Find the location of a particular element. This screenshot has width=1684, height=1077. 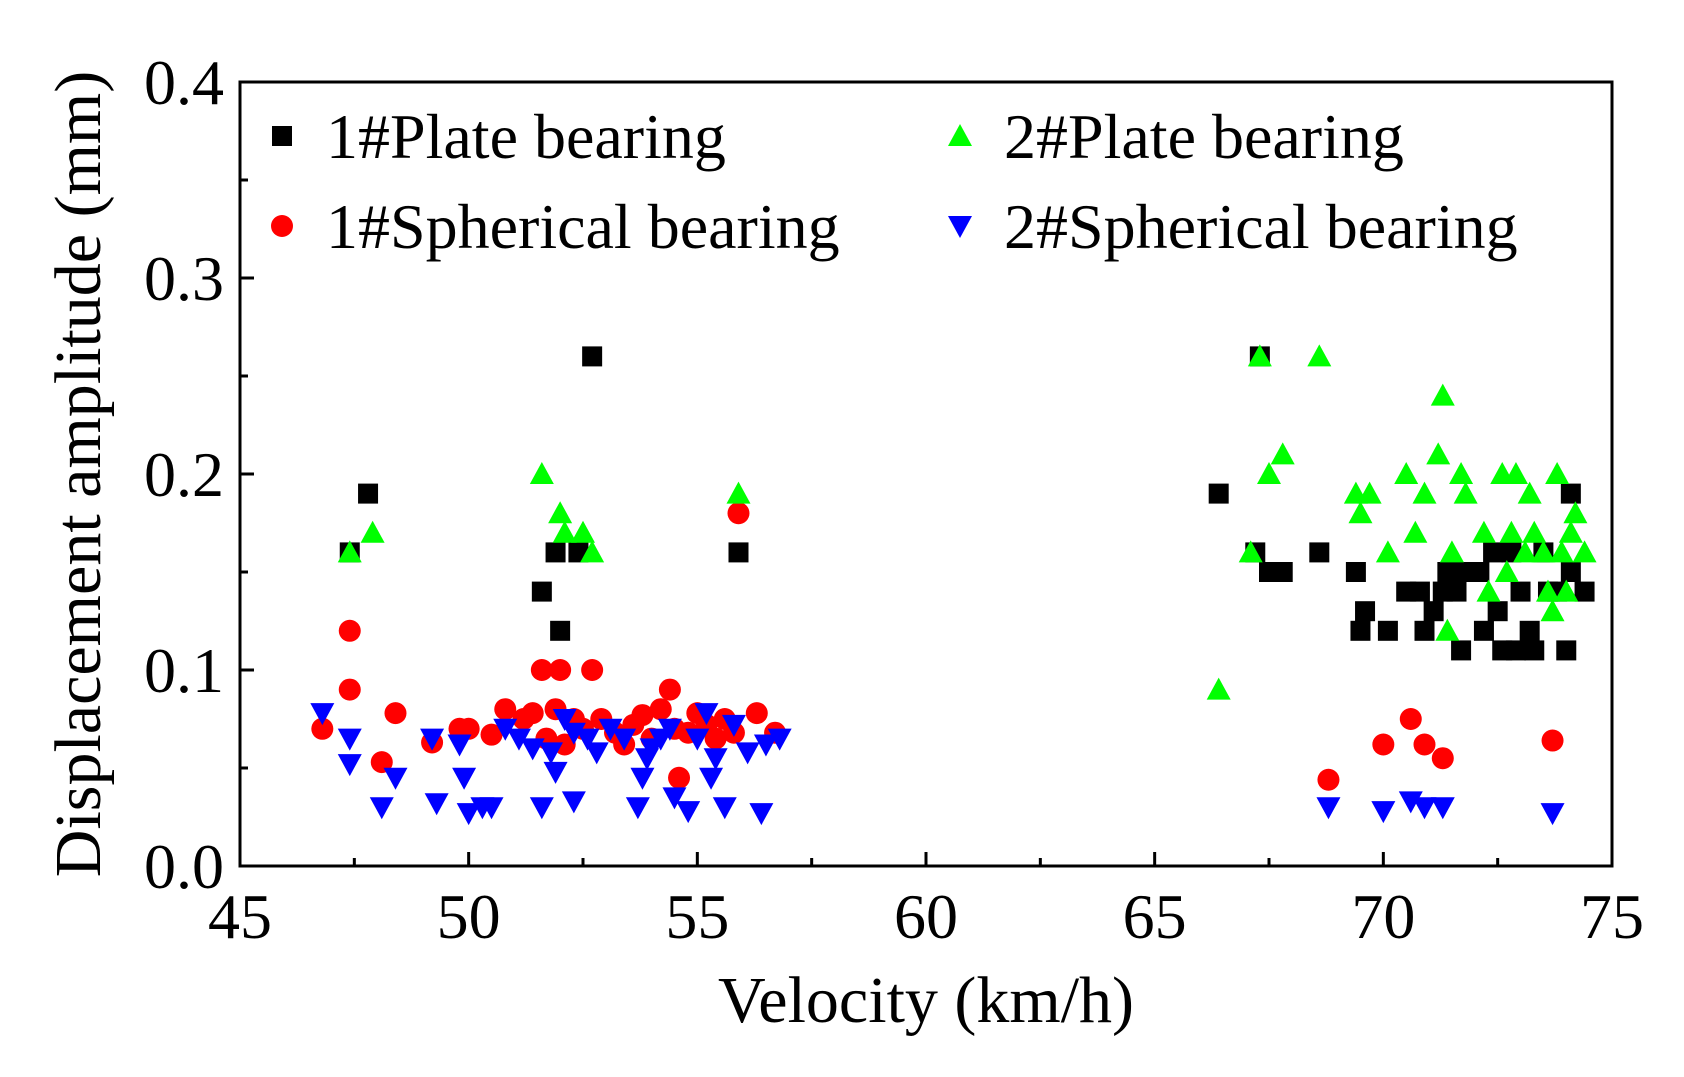

legend-label: 1#Spherical bearing is located at coordinates (583, 226).